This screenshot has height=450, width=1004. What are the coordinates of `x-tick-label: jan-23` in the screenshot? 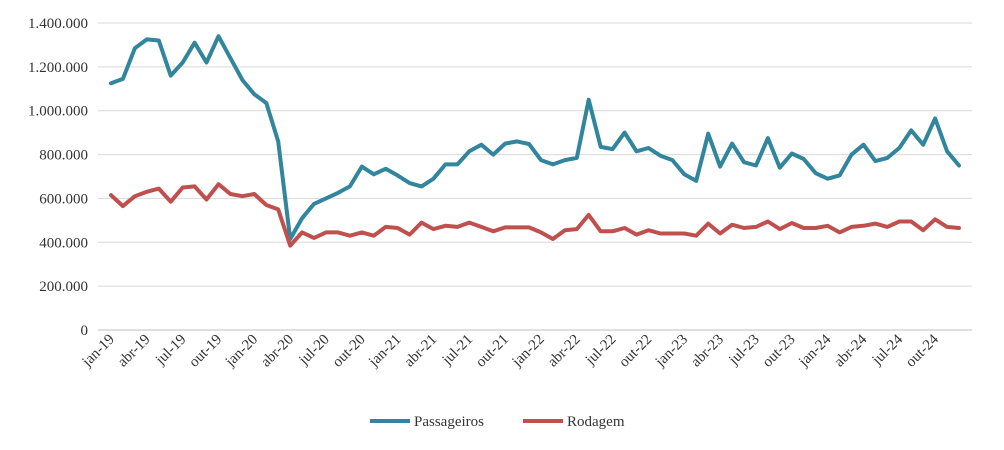 It's located at (671, 351).